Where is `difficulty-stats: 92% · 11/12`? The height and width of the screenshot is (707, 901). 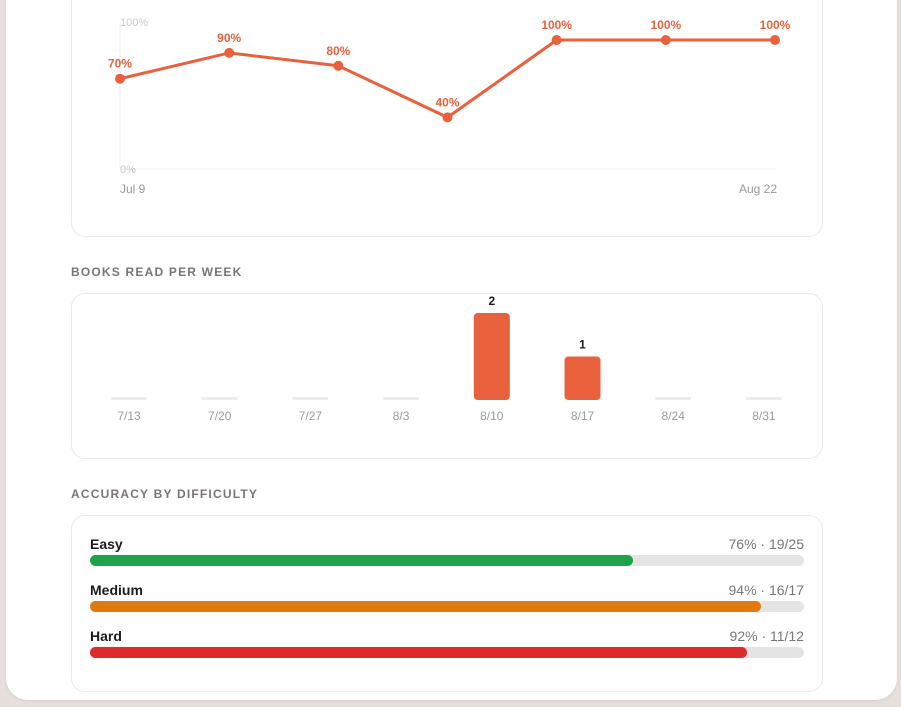
difficulty-stats: 92% · 11/12 is located at coordinates (766, 636).